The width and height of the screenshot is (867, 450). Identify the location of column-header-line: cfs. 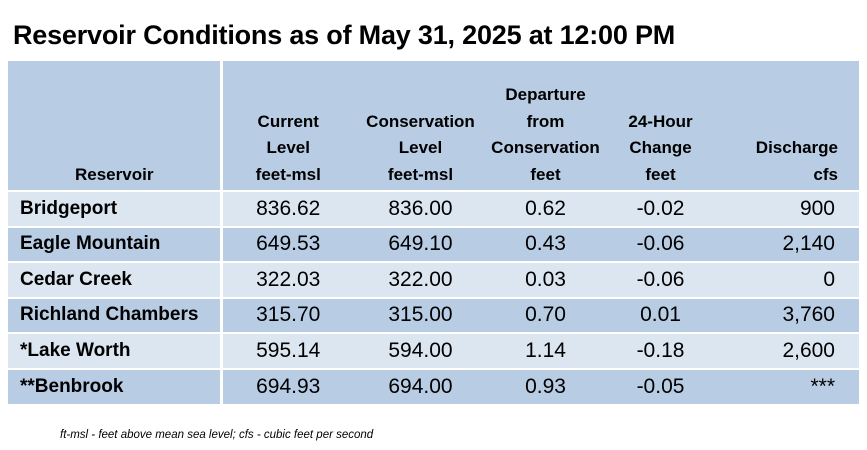
(825, 174).